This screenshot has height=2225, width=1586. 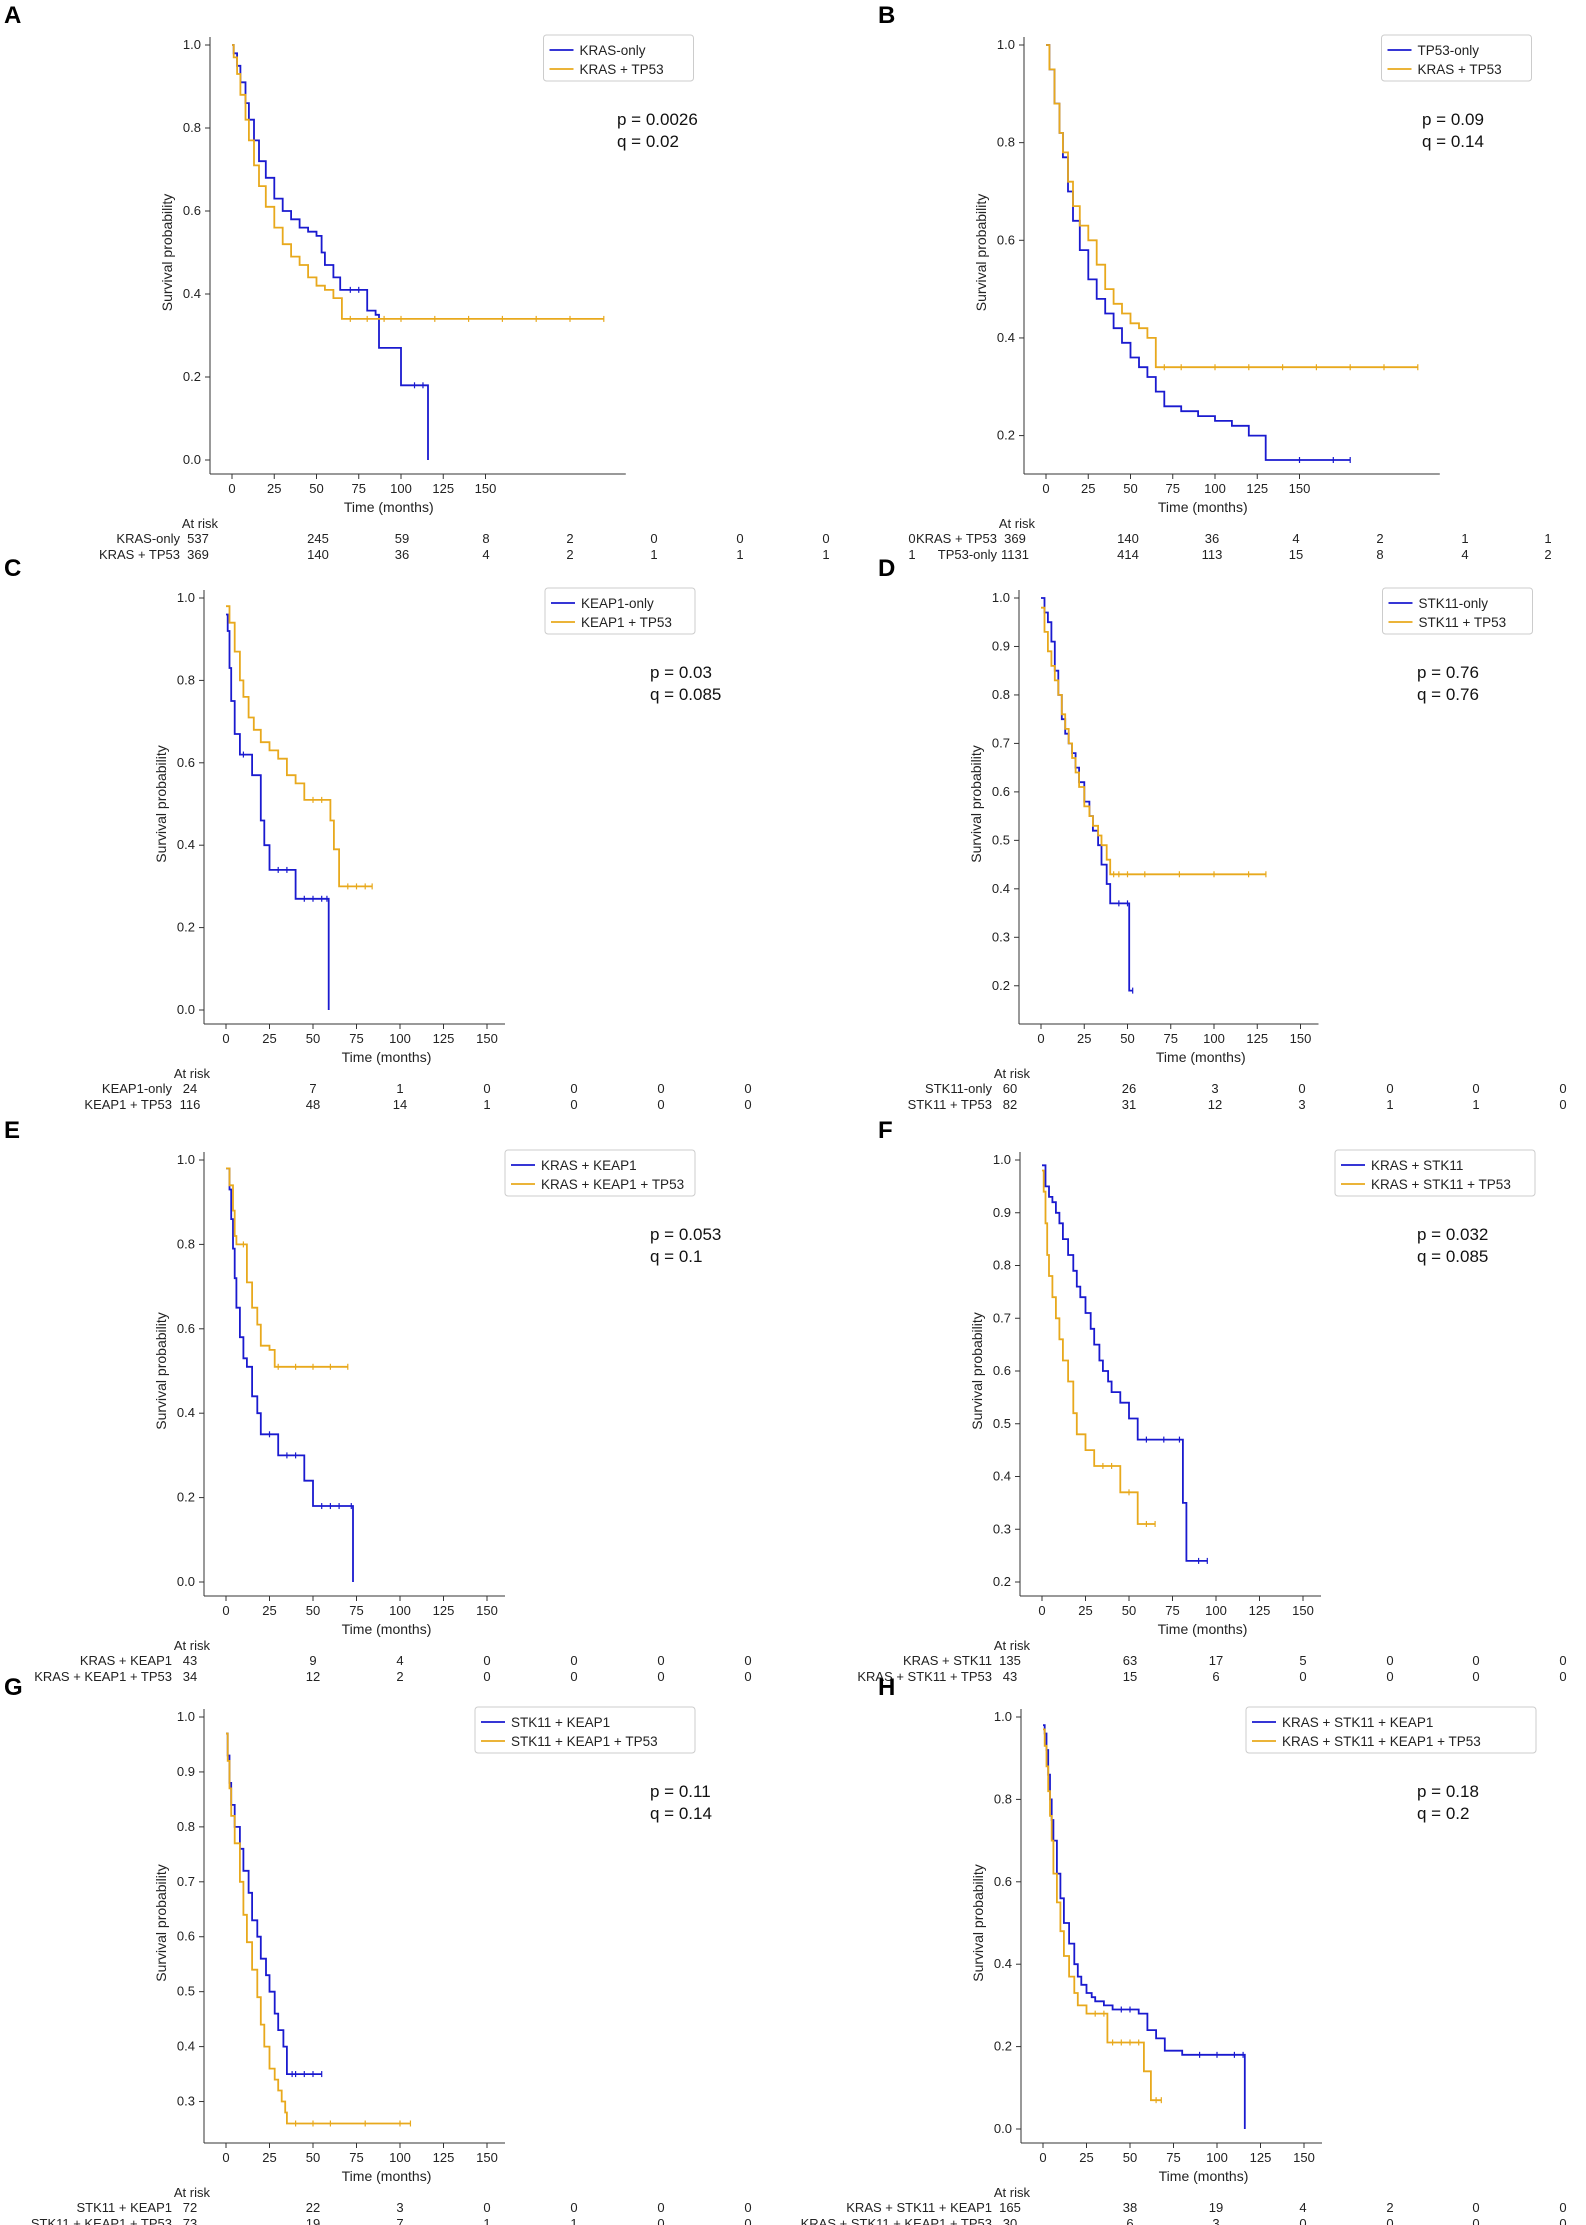 What do you see at coordinates (1012, 2192) in the screenshot?
I see `at-risk-header: At risk` at bounding box center [1012, 2192].